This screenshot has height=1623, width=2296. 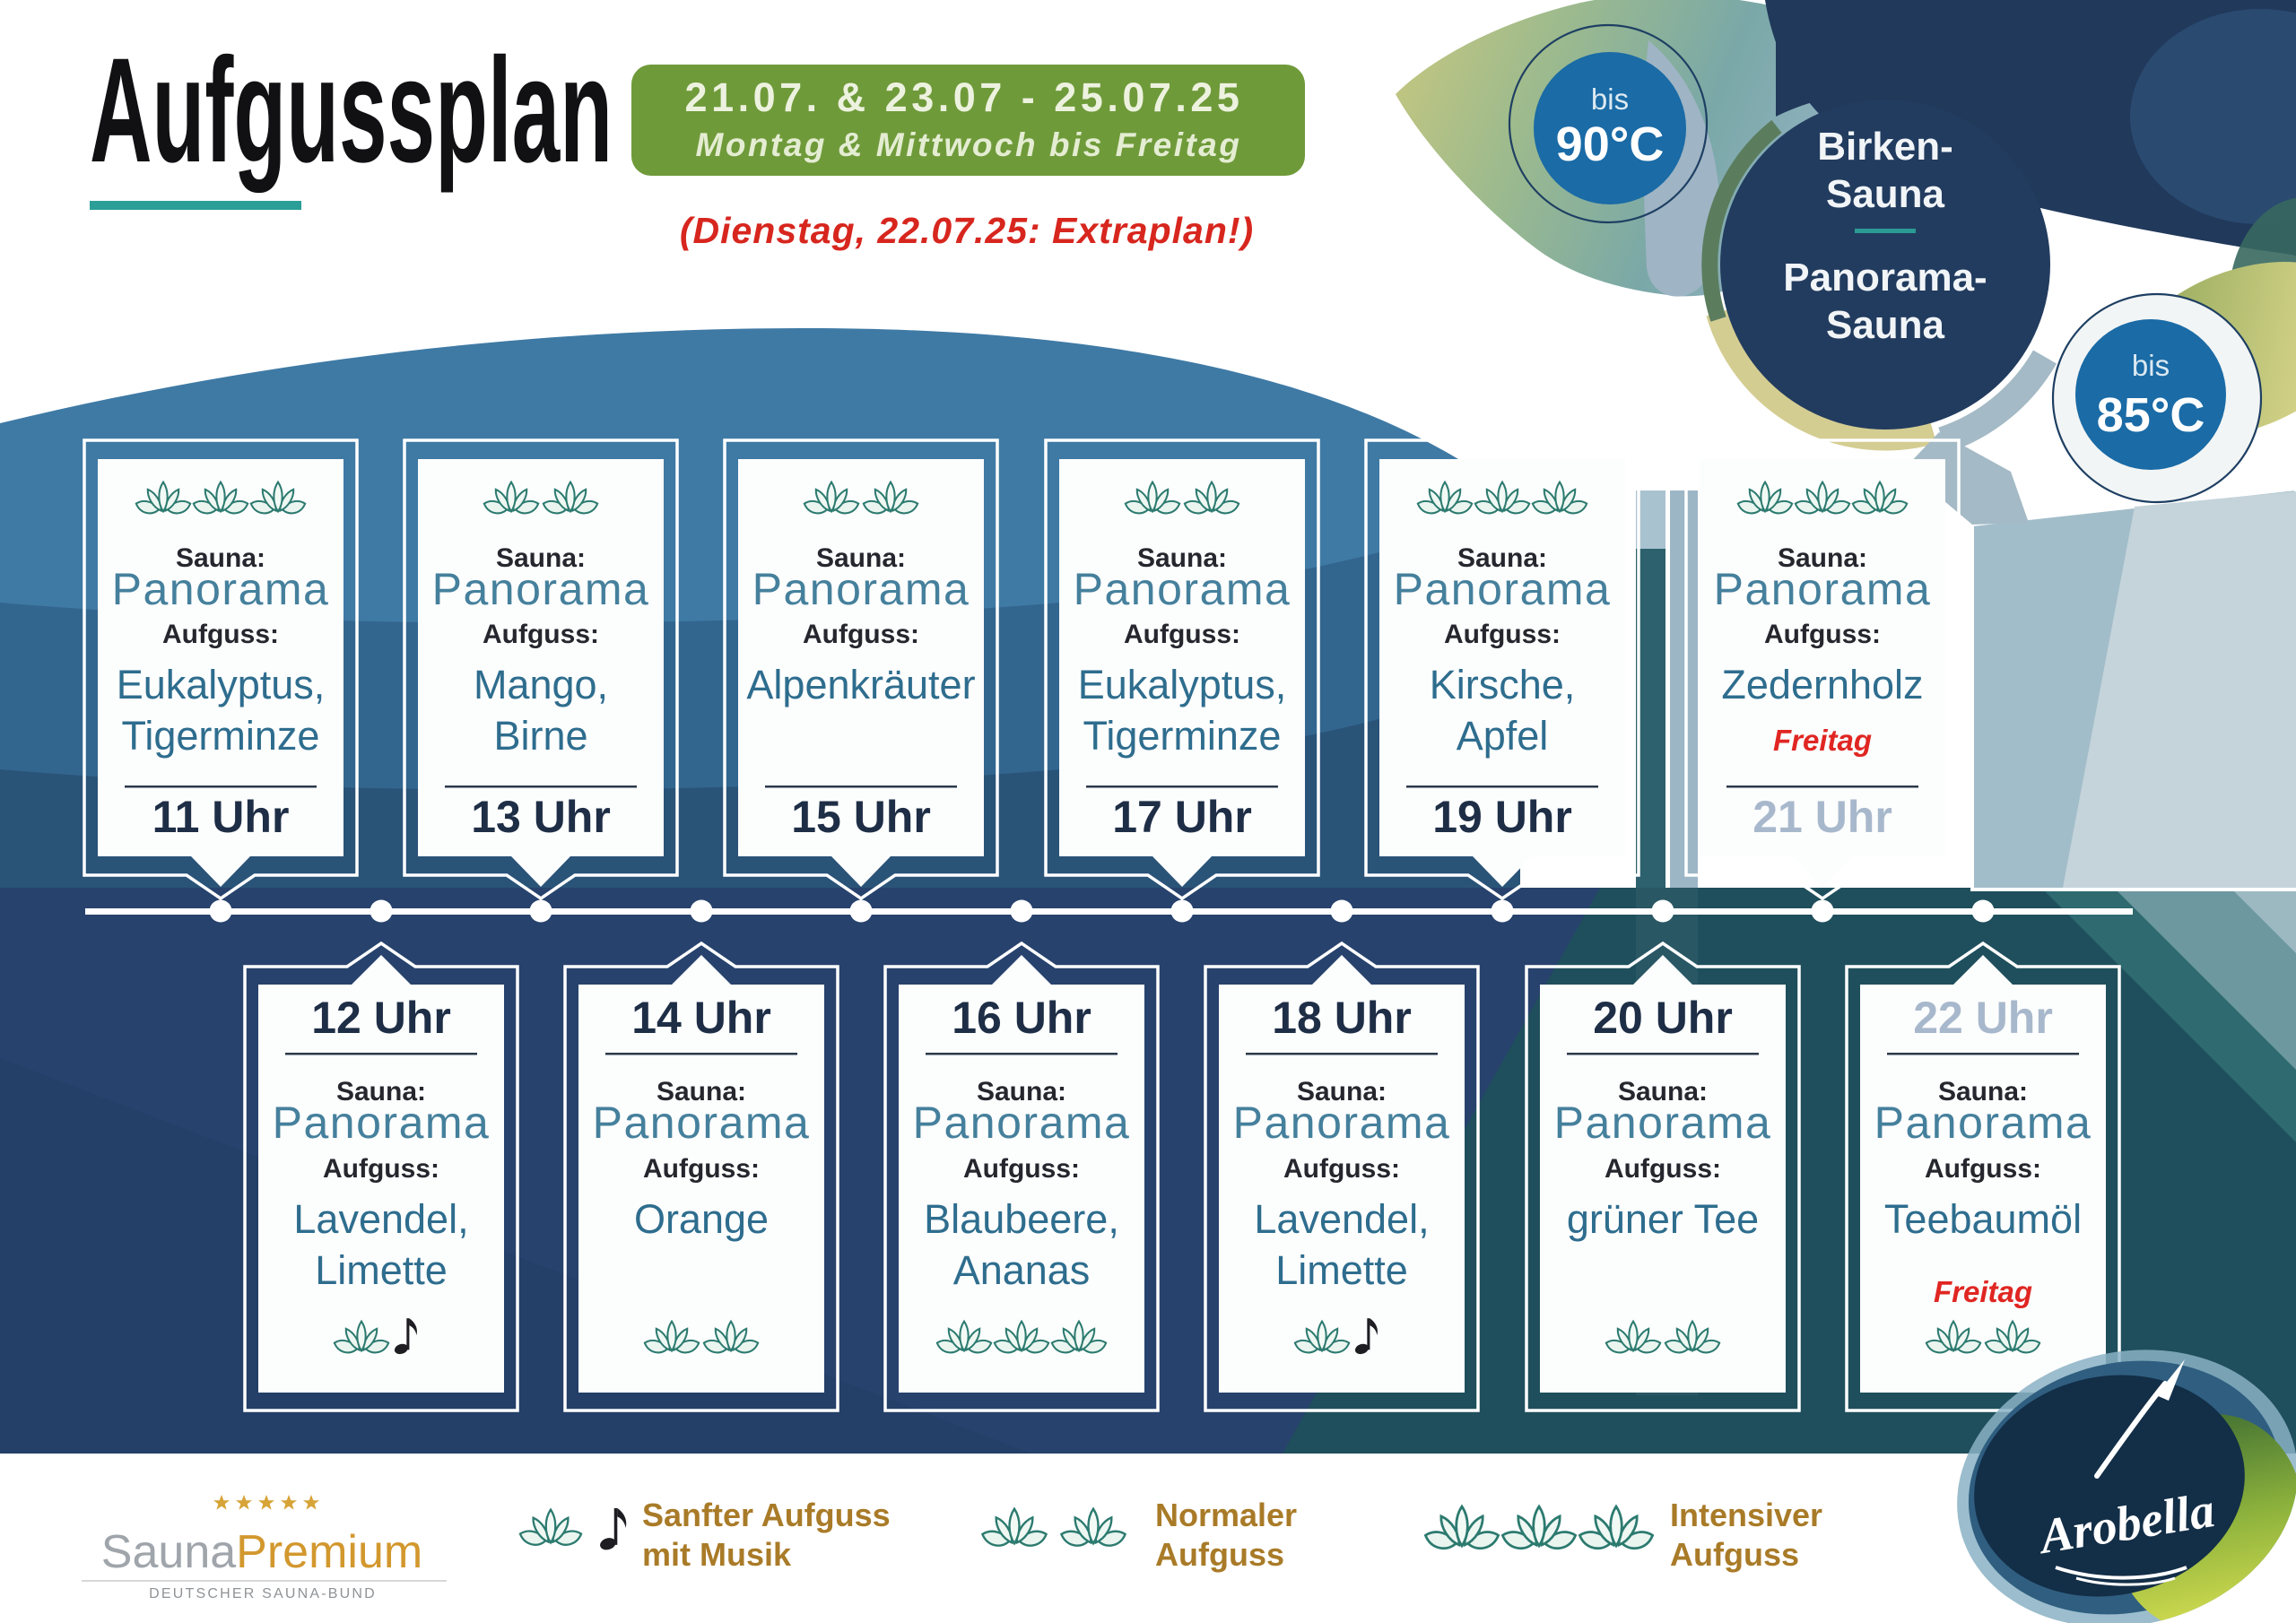 I want to click on svg-text: Mango,, so click(x=541, y=684).